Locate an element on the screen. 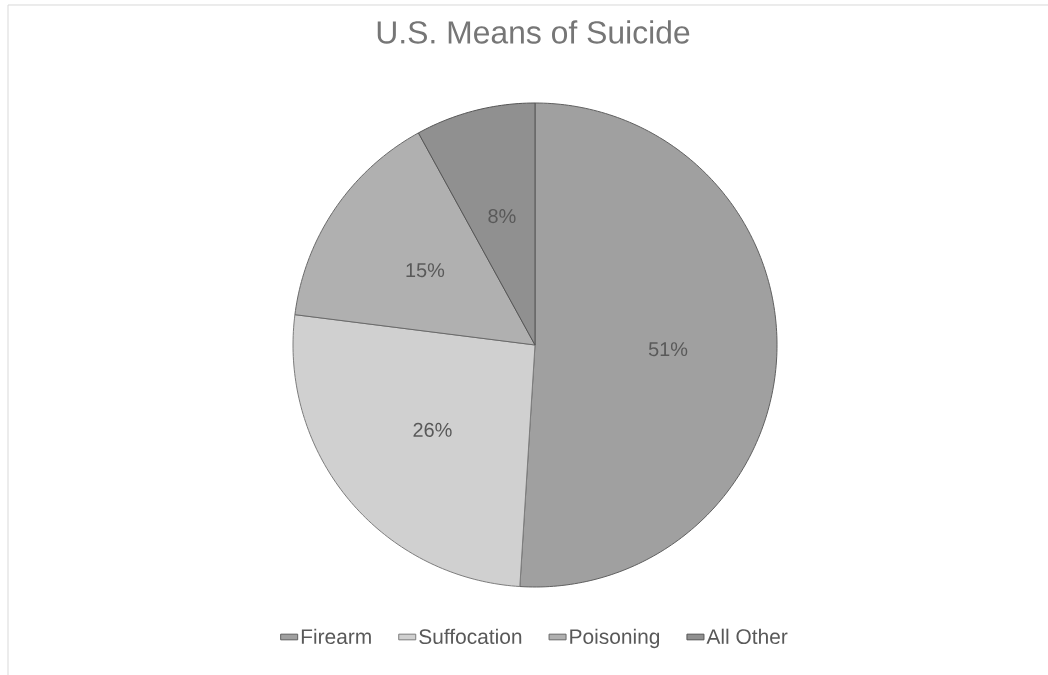 The width and height of the screenshot is (1048, 675). data-label: 51% is located at coordinates (668, 349).